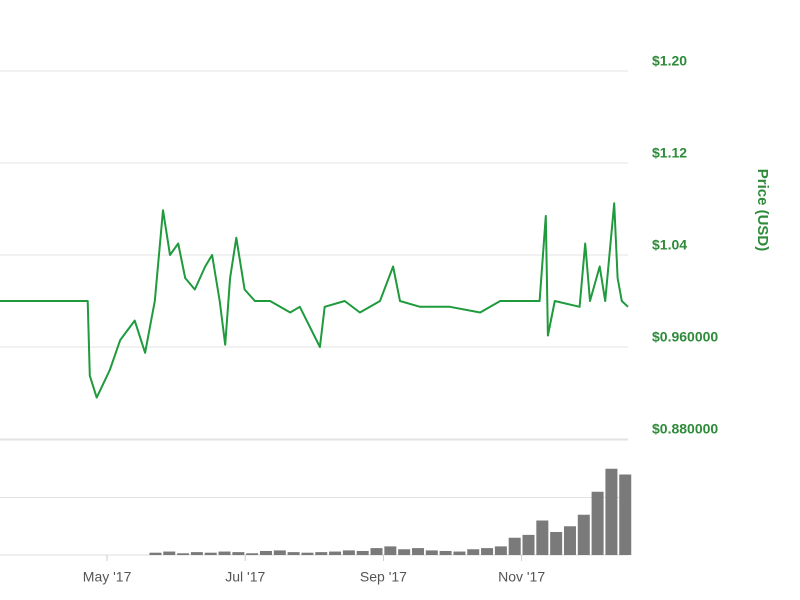  What do you see at coordinates (669, 153) in the screenshot?
I see `y-tick-label: $1.12` at bounding box center [669, 153].